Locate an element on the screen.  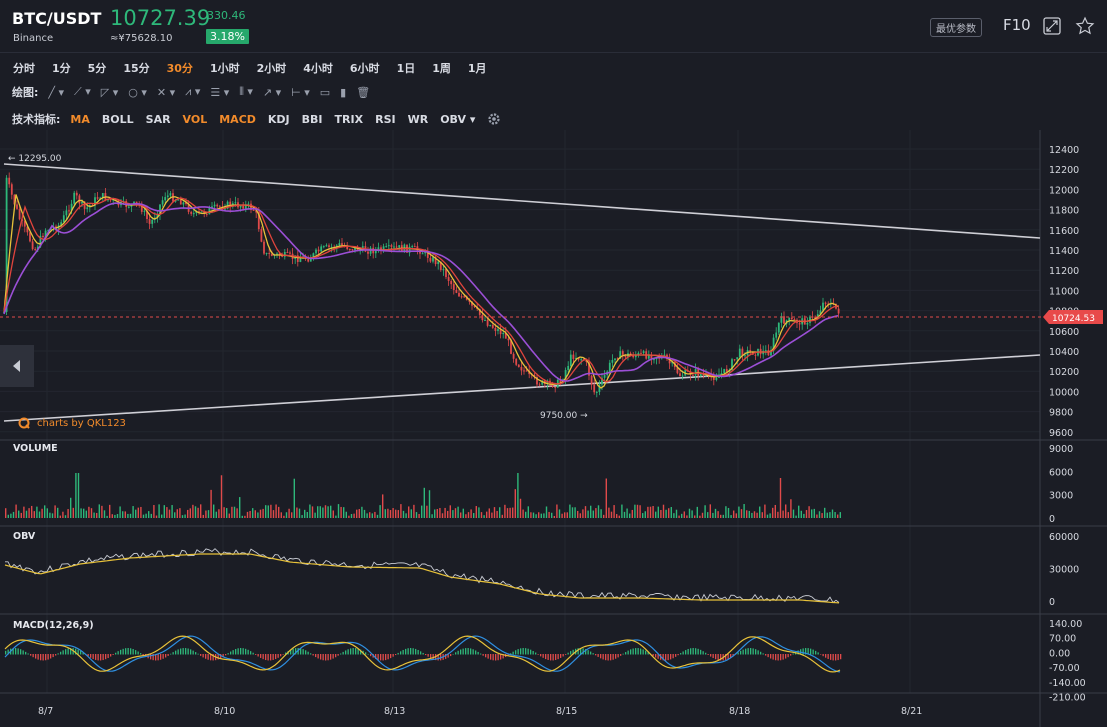
low-price-marker: 9750.00 → is located at coordinates (564, 416).